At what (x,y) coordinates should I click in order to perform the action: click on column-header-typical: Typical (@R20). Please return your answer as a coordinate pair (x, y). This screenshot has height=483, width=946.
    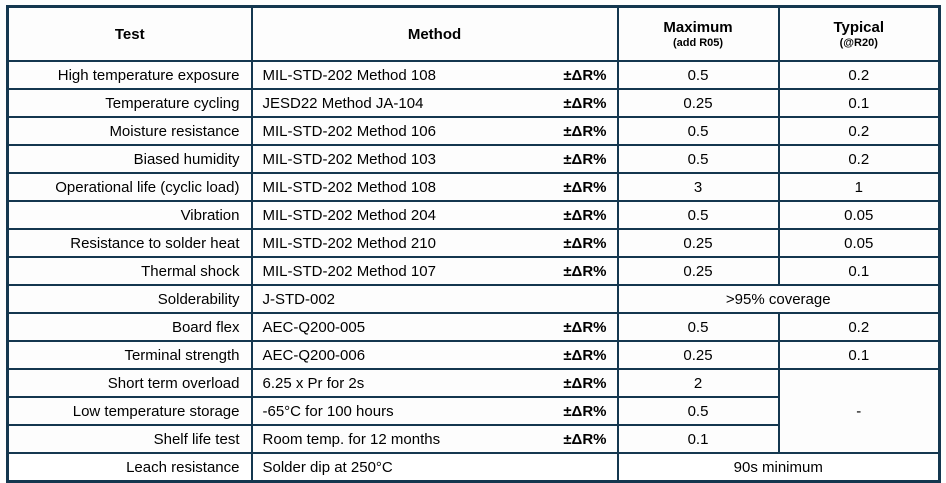
    Looking at the image, I should click on (859, 33).